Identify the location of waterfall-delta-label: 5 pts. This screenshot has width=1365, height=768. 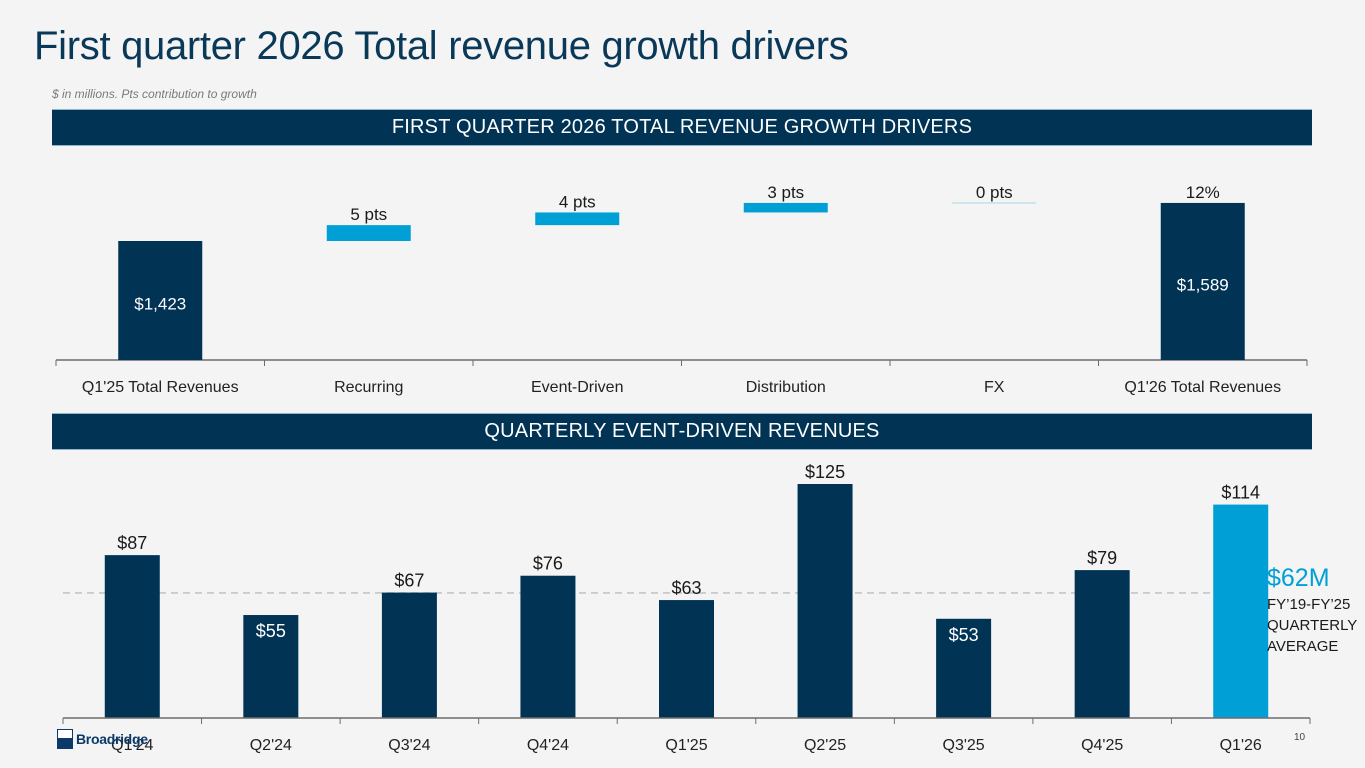
(368, 214).